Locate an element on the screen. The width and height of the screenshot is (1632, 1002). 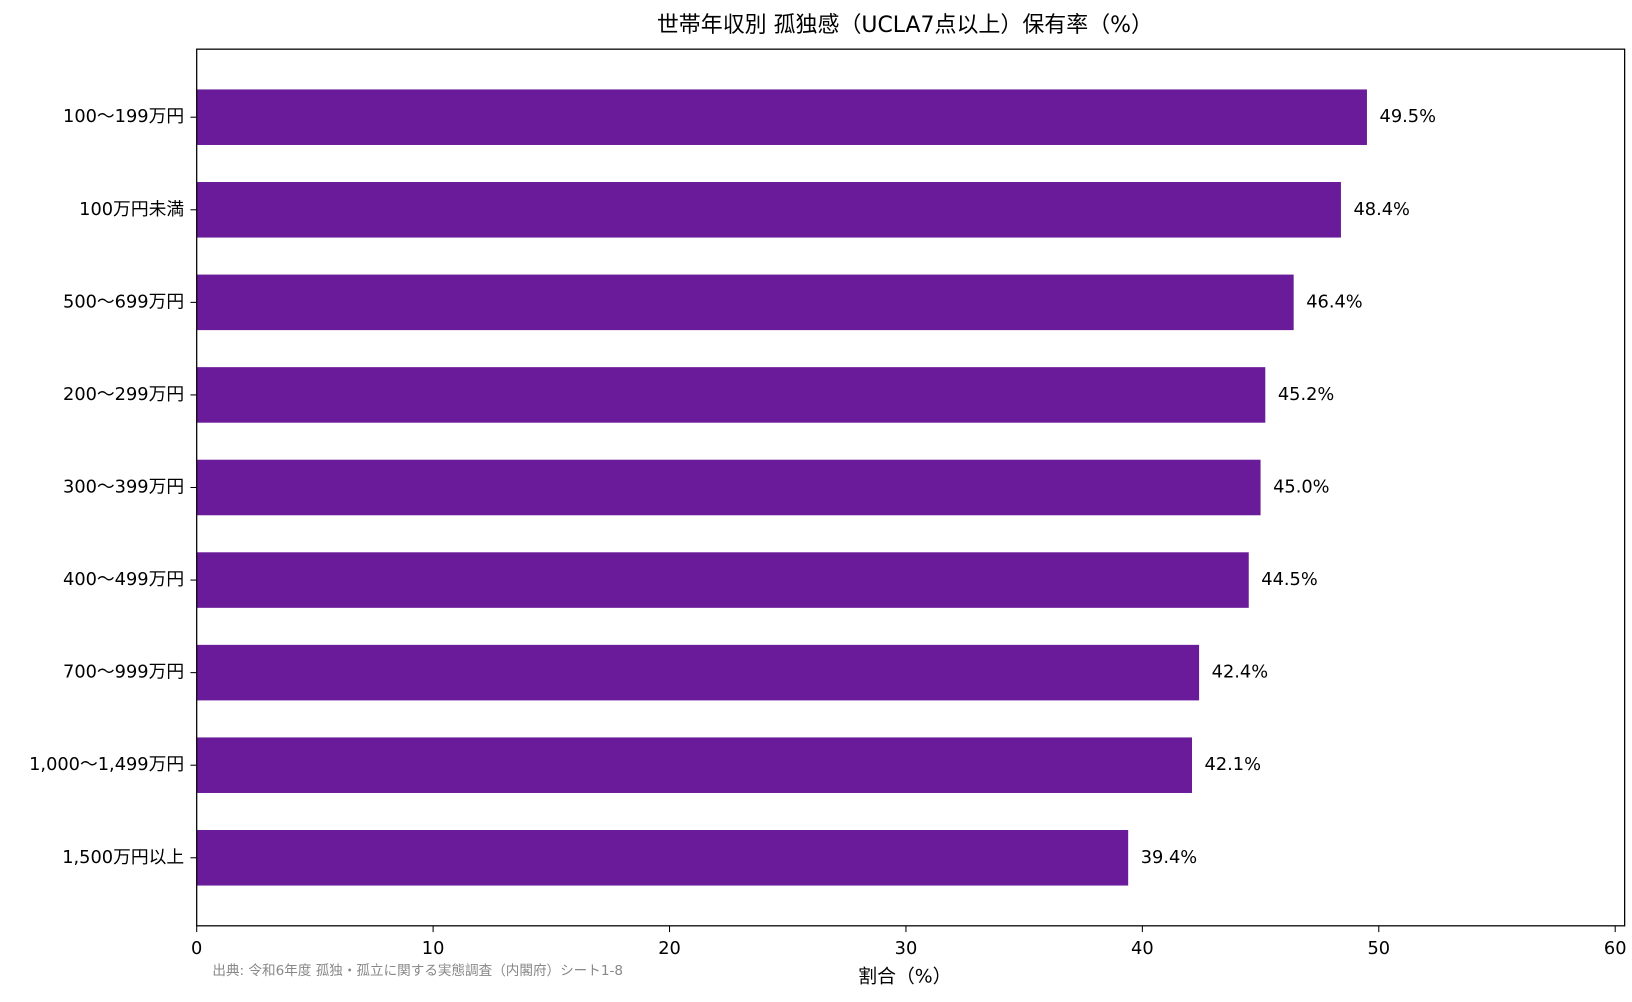
value-label: 42.4% is located at coordinates (1240, 672).